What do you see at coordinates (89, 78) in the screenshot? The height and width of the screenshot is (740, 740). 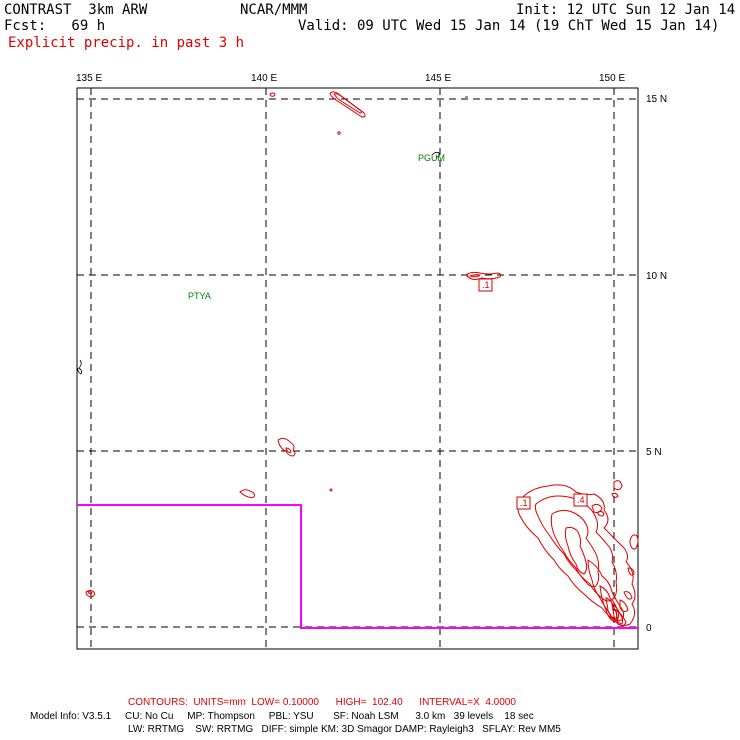 I see `lon-label-135e: 135 E` at bounding box center [89, 78].